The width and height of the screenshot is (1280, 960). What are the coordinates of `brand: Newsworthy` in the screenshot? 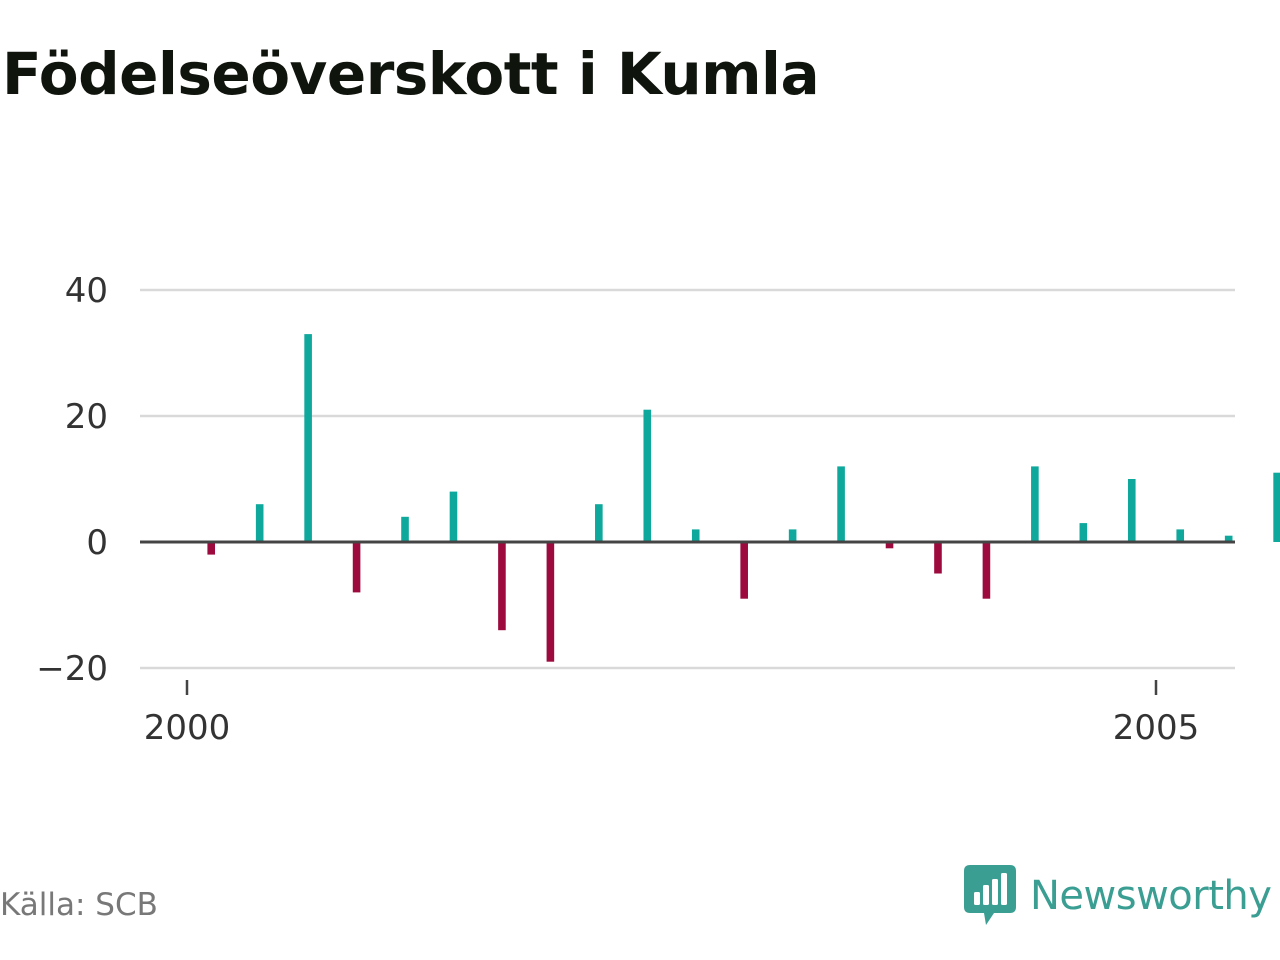 It's located at (1118, 896).